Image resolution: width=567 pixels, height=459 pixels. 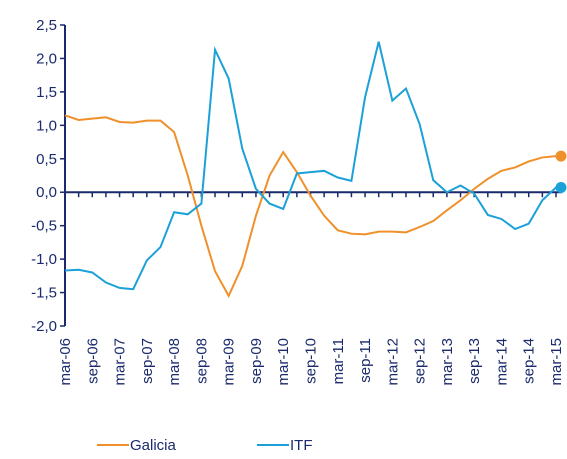 I want to click on x-tick-label: mar-12, so click(x=392, y=362).